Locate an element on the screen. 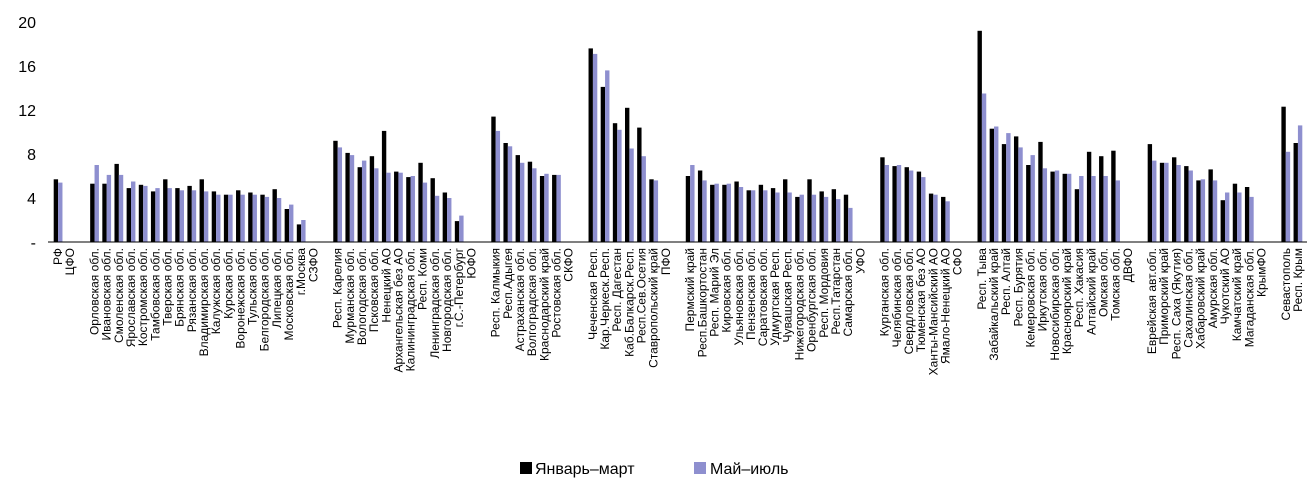 This screenshot has height=483, width=1307. x-tick-label: Новгородская обл. is located at coordinates (447, 300).